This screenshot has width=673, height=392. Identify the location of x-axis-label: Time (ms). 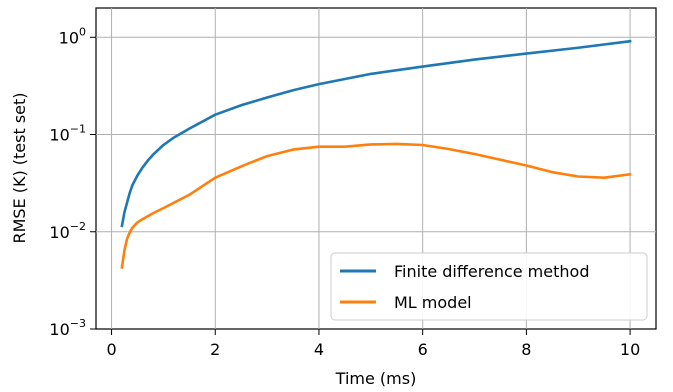
(376, 378).